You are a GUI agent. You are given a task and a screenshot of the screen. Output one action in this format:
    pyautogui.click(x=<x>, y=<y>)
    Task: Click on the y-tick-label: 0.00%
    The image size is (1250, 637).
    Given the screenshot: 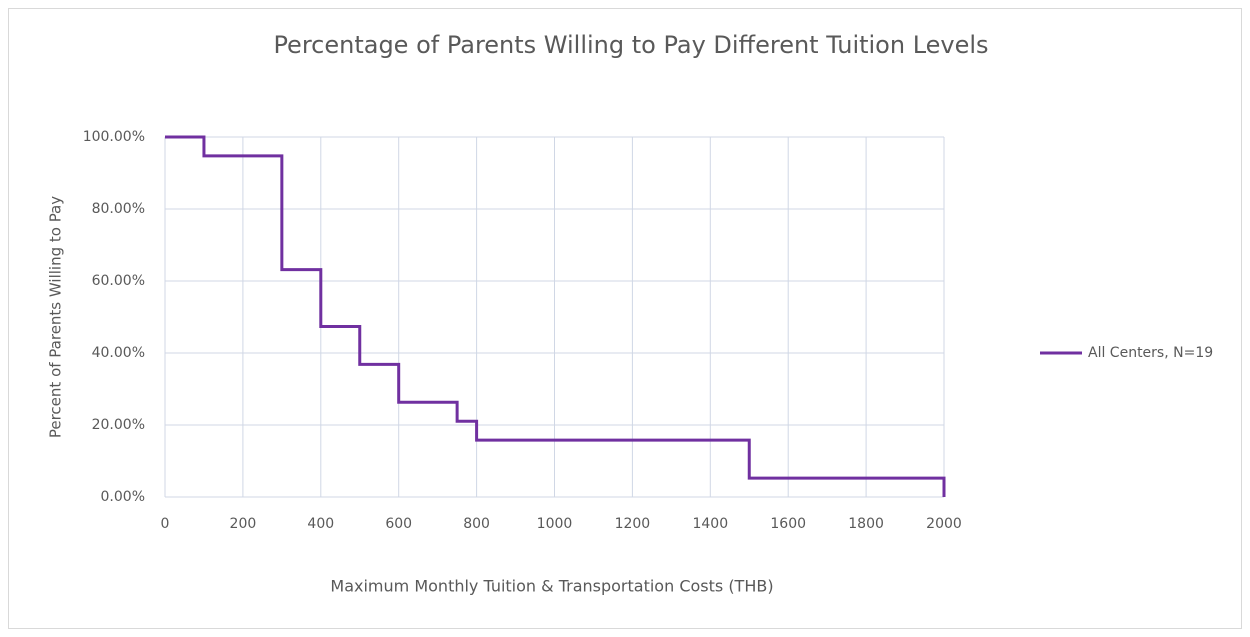 What is the action you would take?
    pyautogui.click(x=123, y=497)
    